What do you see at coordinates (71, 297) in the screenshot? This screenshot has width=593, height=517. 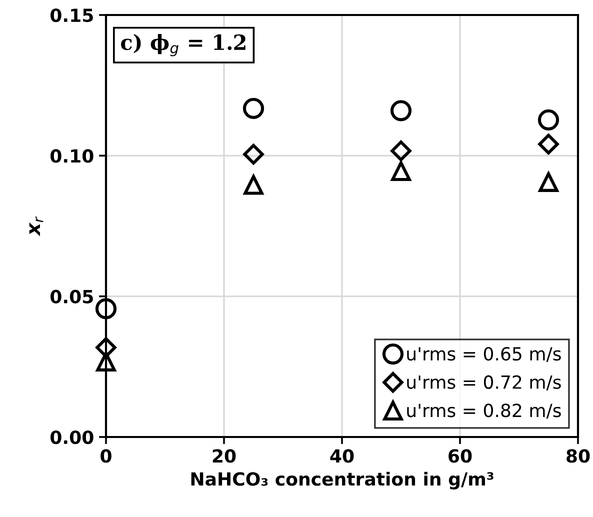 I see `y-tick-label: 0.05` at bounding box center [71, 297].